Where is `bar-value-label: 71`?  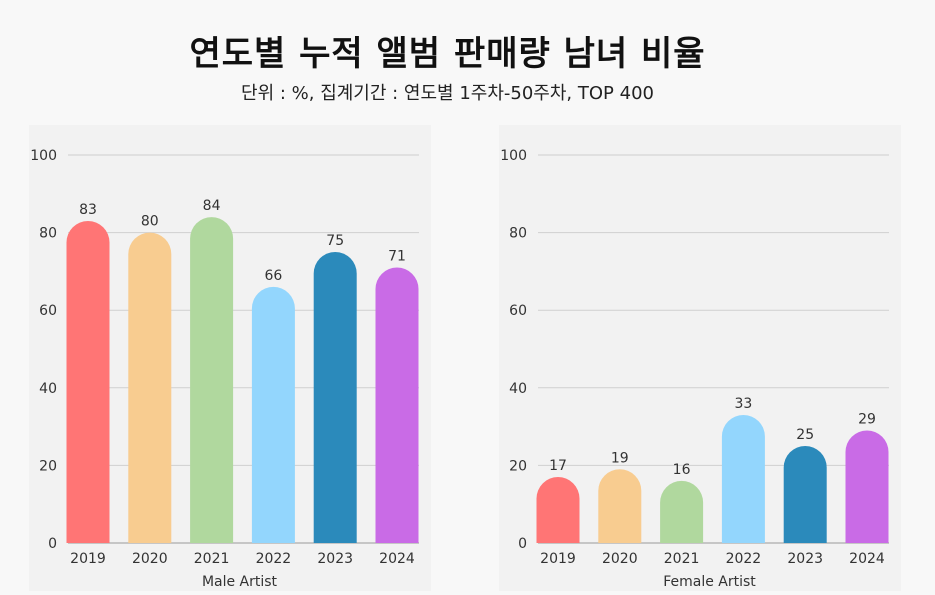
bar-value-label: 71 is located at coordinates (397, 257).